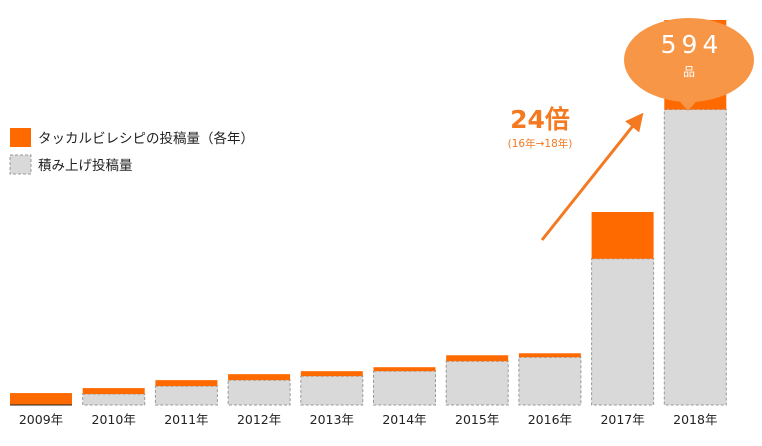 This screenshot has width=762, height=446. Describe the element at coordinates (477, 419) in the screenshot. I see `x-tick-label-6: 2015年` at that location.